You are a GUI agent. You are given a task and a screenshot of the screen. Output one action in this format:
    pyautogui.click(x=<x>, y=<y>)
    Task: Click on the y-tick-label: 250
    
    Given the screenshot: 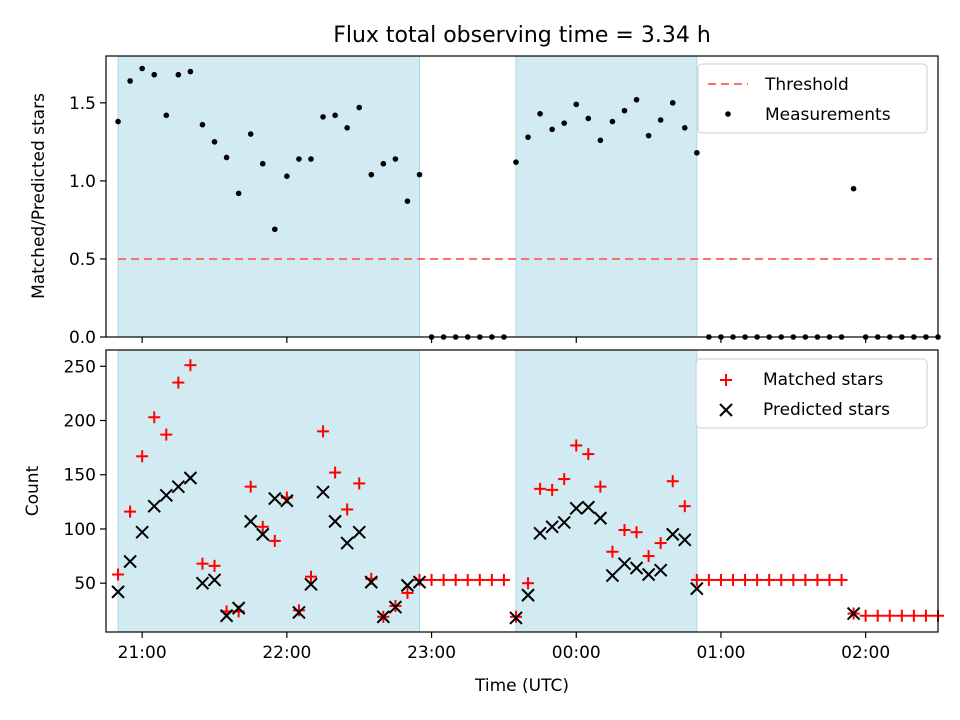 What is the action you would take?
    pyautogui.click(x=80, y=367)
    